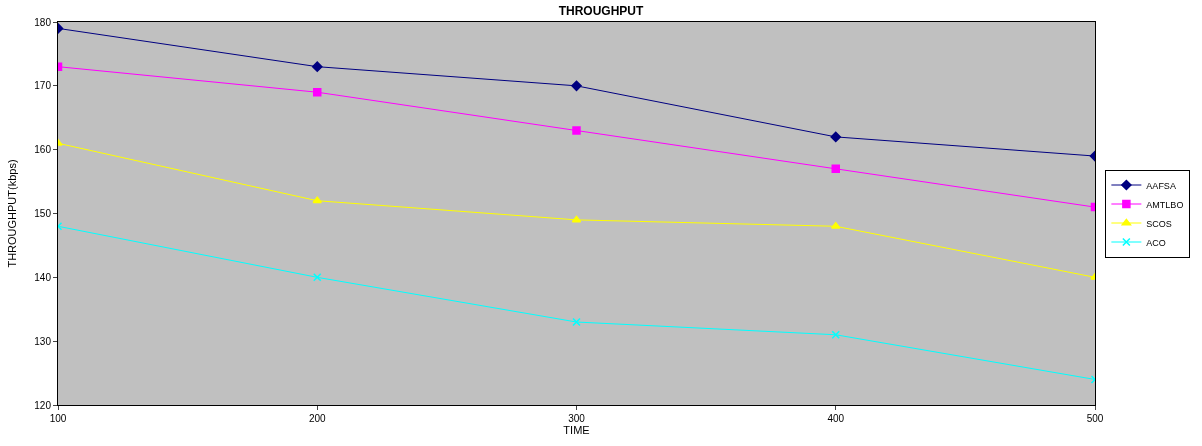  Describe the element at coordinates (577, 418) in the screenshot. I see `x-tick-label: 300` at that location.